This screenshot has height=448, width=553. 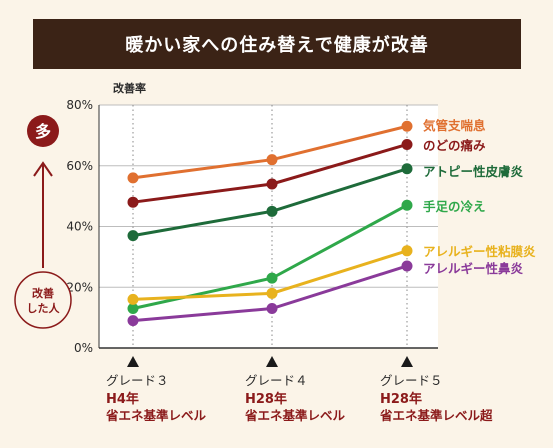 What do you see at coordinates (83, 348) in the screenshot?
I see `y-tick-label: 0%` at bounding box center [83, 348].